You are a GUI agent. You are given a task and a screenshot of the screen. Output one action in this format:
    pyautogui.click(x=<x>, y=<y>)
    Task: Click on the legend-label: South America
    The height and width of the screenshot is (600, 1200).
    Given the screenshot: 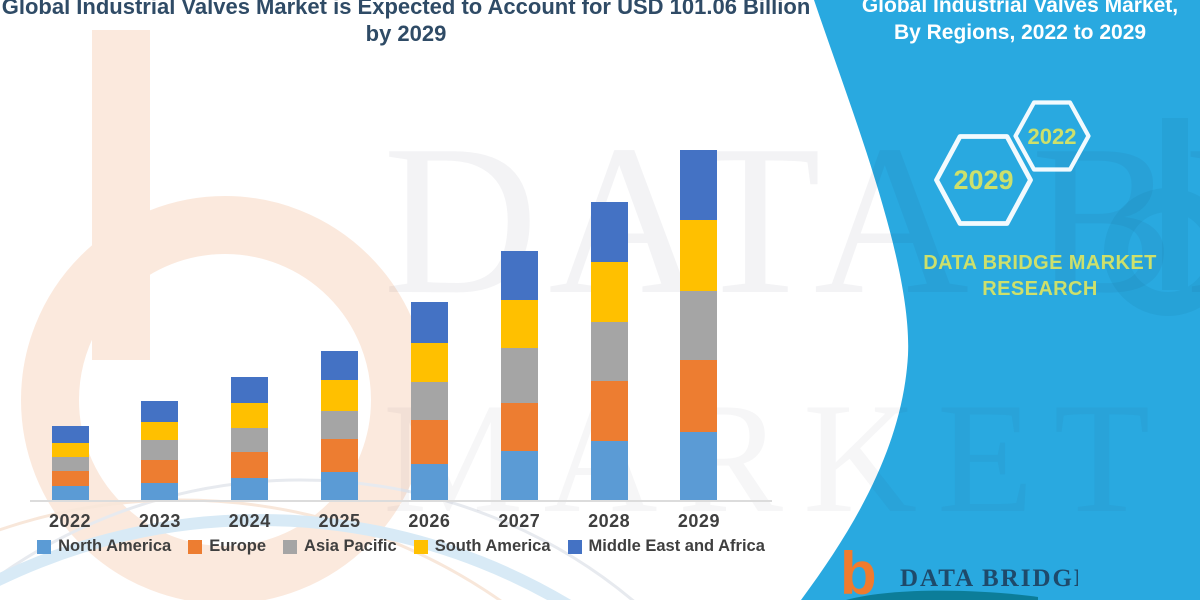 What is the action you would take?
    pyautogui.click(x=492, y=546)
    